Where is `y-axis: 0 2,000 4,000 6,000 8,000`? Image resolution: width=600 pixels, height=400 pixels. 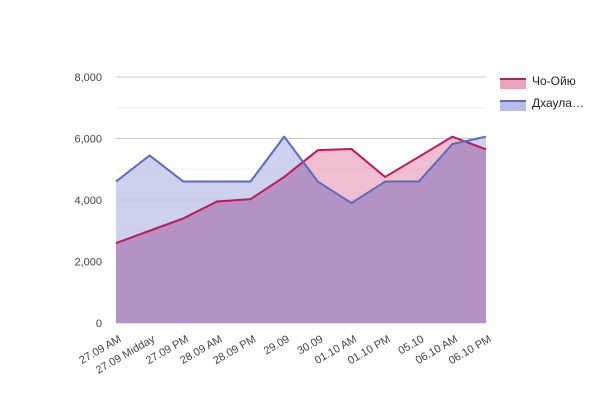 y-axis: 0 2,000 4,000 6,000 8,000 is located at coordinates (88, 201).